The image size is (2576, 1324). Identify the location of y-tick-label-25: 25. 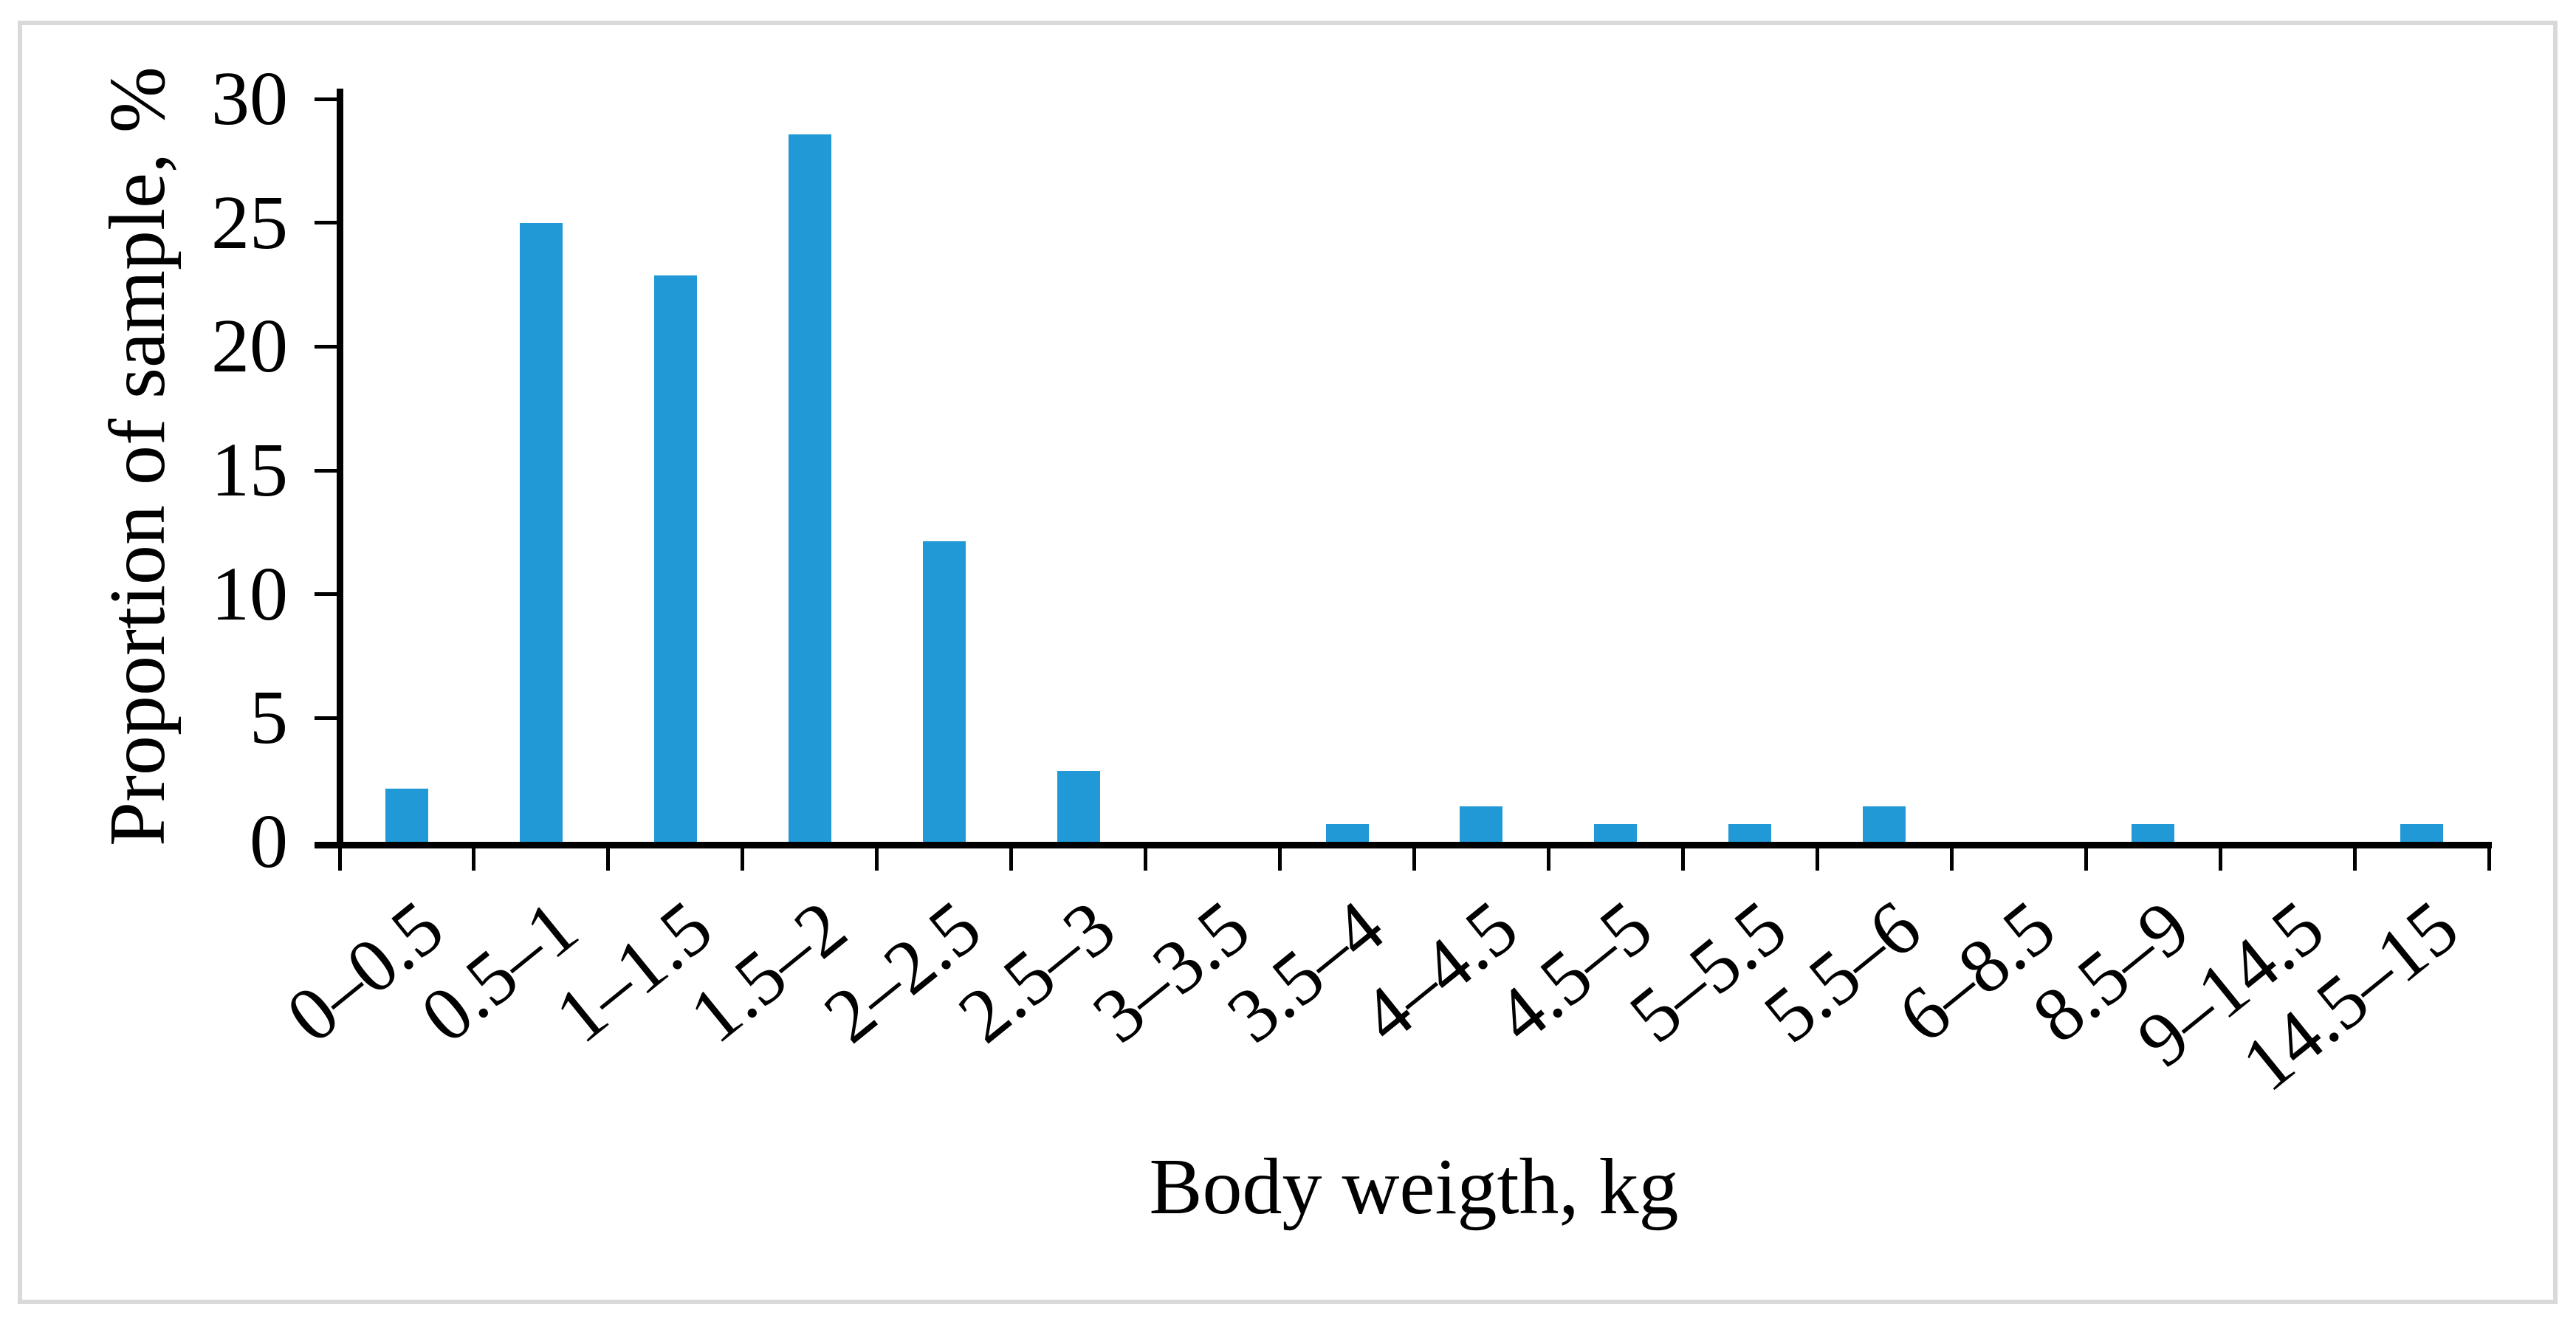
(249, 222).